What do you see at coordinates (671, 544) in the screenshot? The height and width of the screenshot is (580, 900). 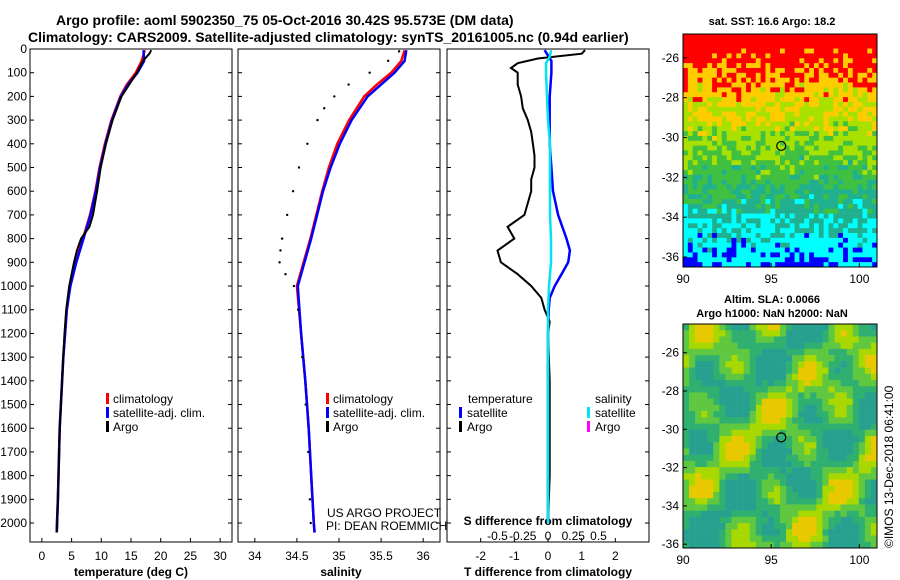 I see `map-y-tick-label: -36` at bounding box center [671, 544].